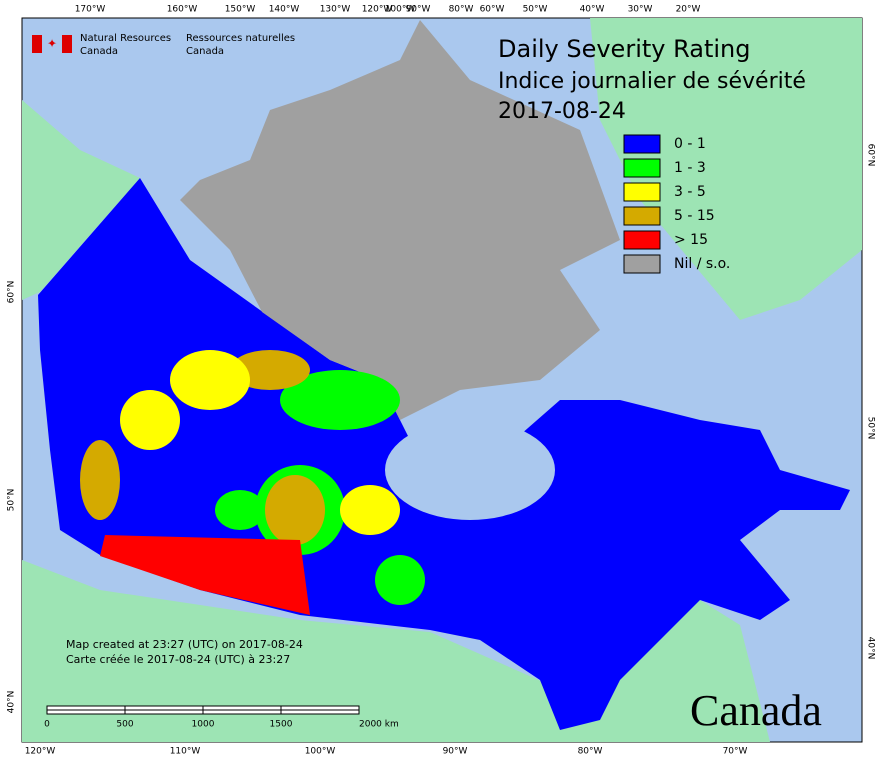 This screenshot has height=760, width=880. Describe the element at coordinates (691, 240) in the screenshot. I see `legend-label: > 15` at that location.